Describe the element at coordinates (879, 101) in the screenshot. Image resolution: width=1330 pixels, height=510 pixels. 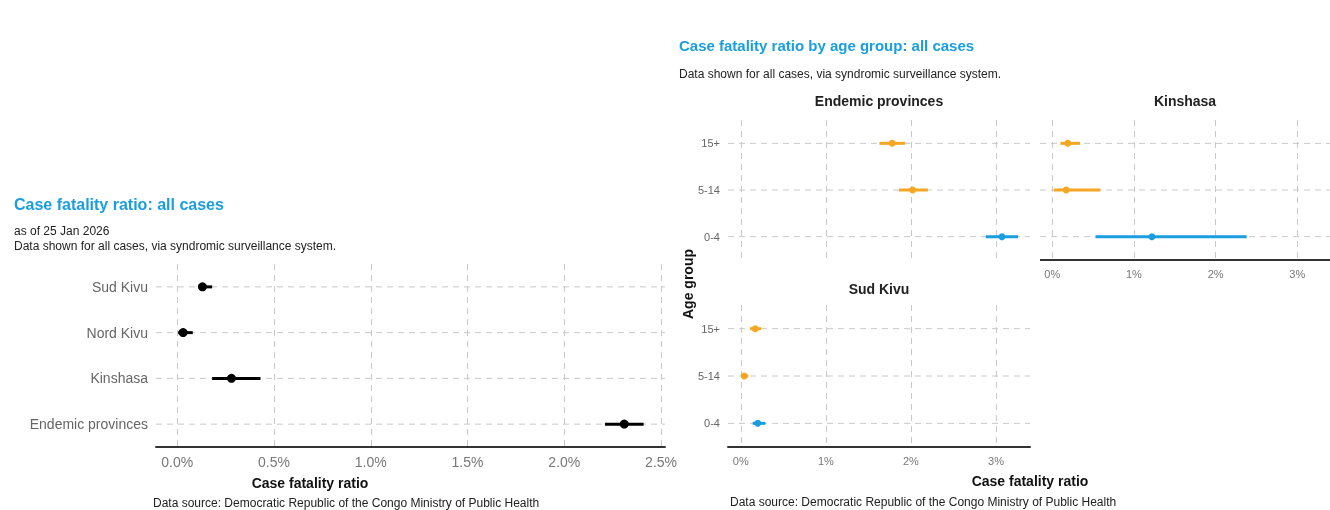
I see `chart-title: Endemic provinces` at that location.